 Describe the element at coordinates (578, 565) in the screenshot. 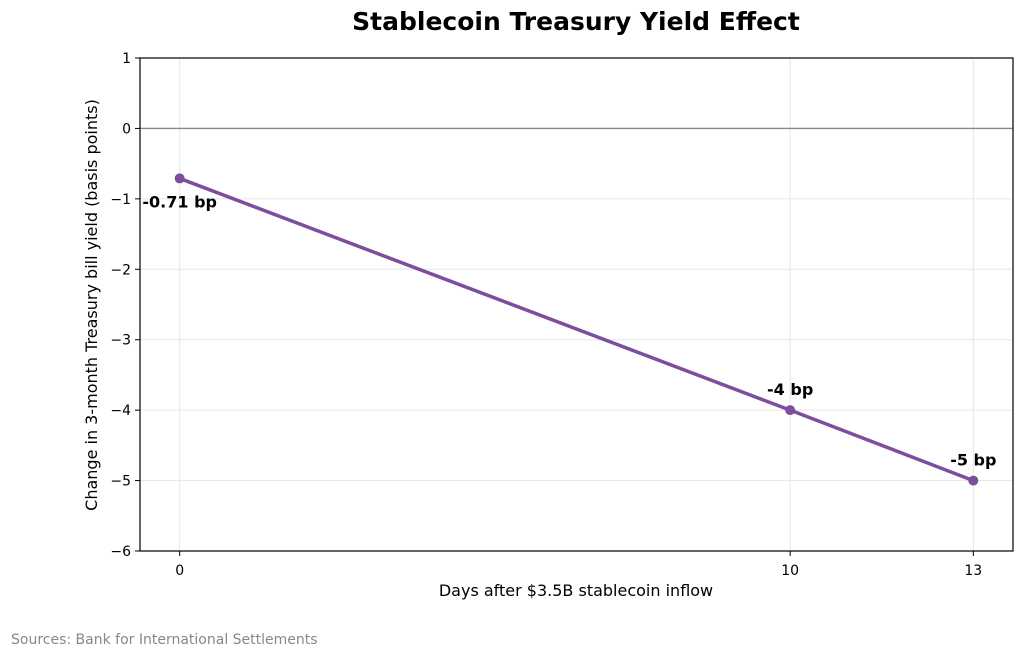

I see `x-axis: 0 10 13` at that location.